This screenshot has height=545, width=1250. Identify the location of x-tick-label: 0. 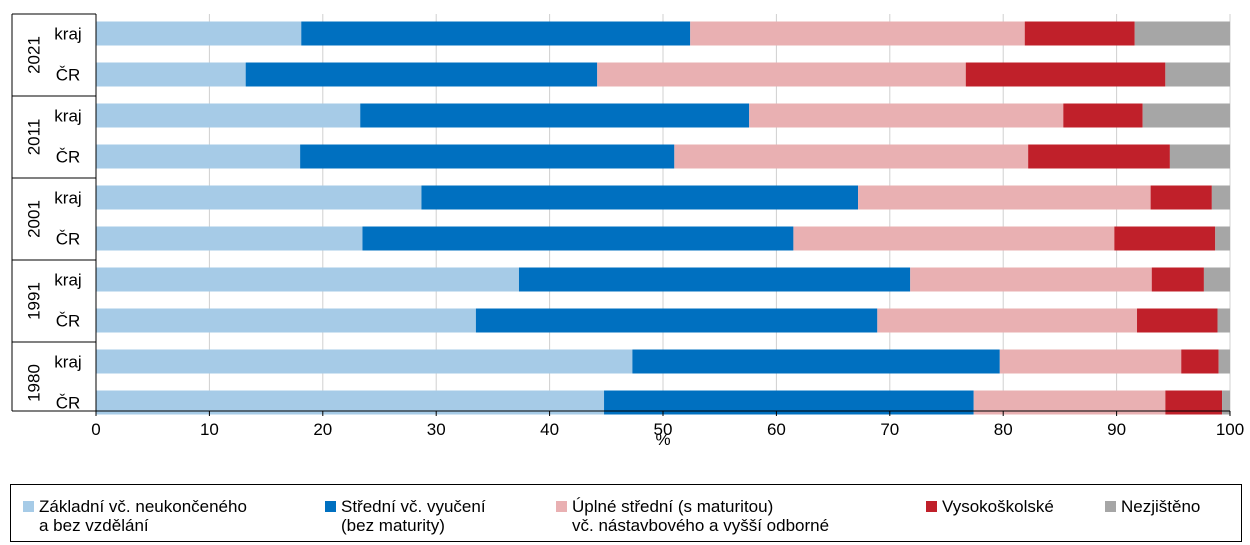
(95, 429).